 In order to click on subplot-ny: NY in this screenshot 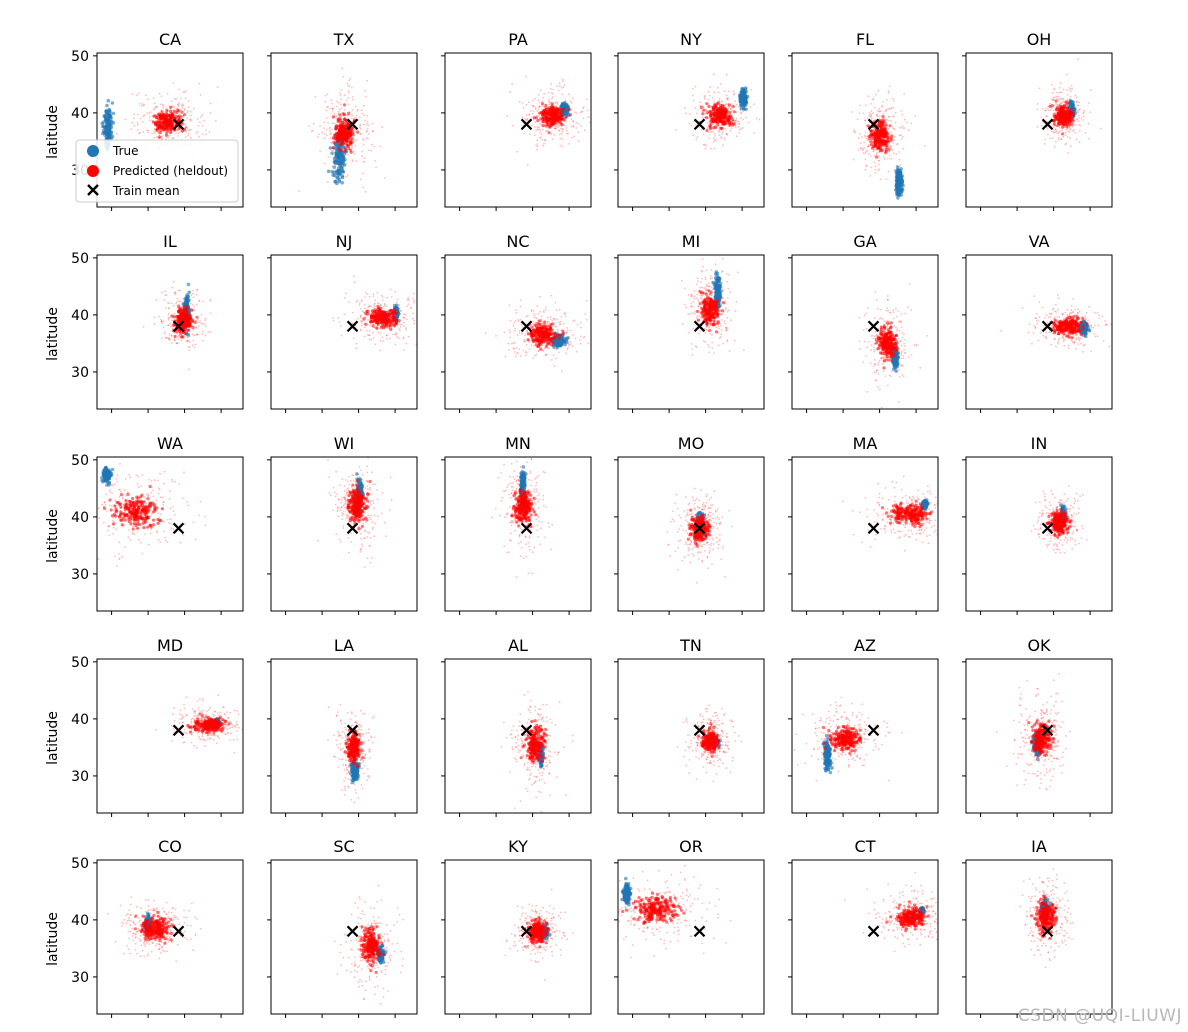, I will do `click(689, 120)`.